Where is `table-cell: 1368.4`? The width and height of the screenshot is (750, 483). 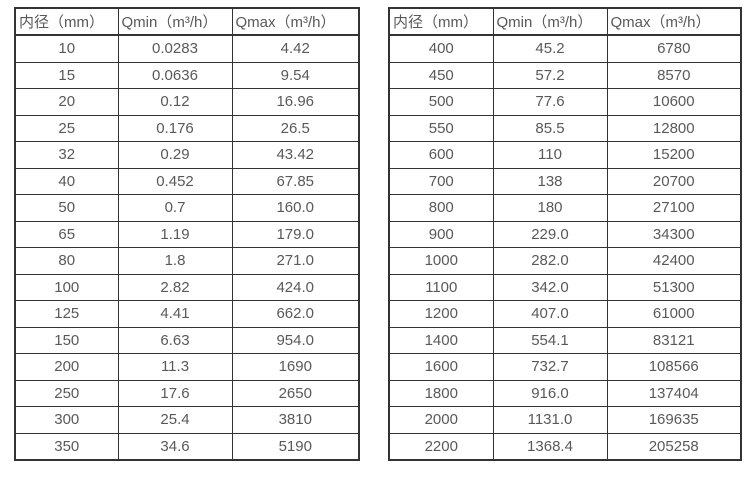
table-cell: 1368.4 is located at coordinates (550, 446).